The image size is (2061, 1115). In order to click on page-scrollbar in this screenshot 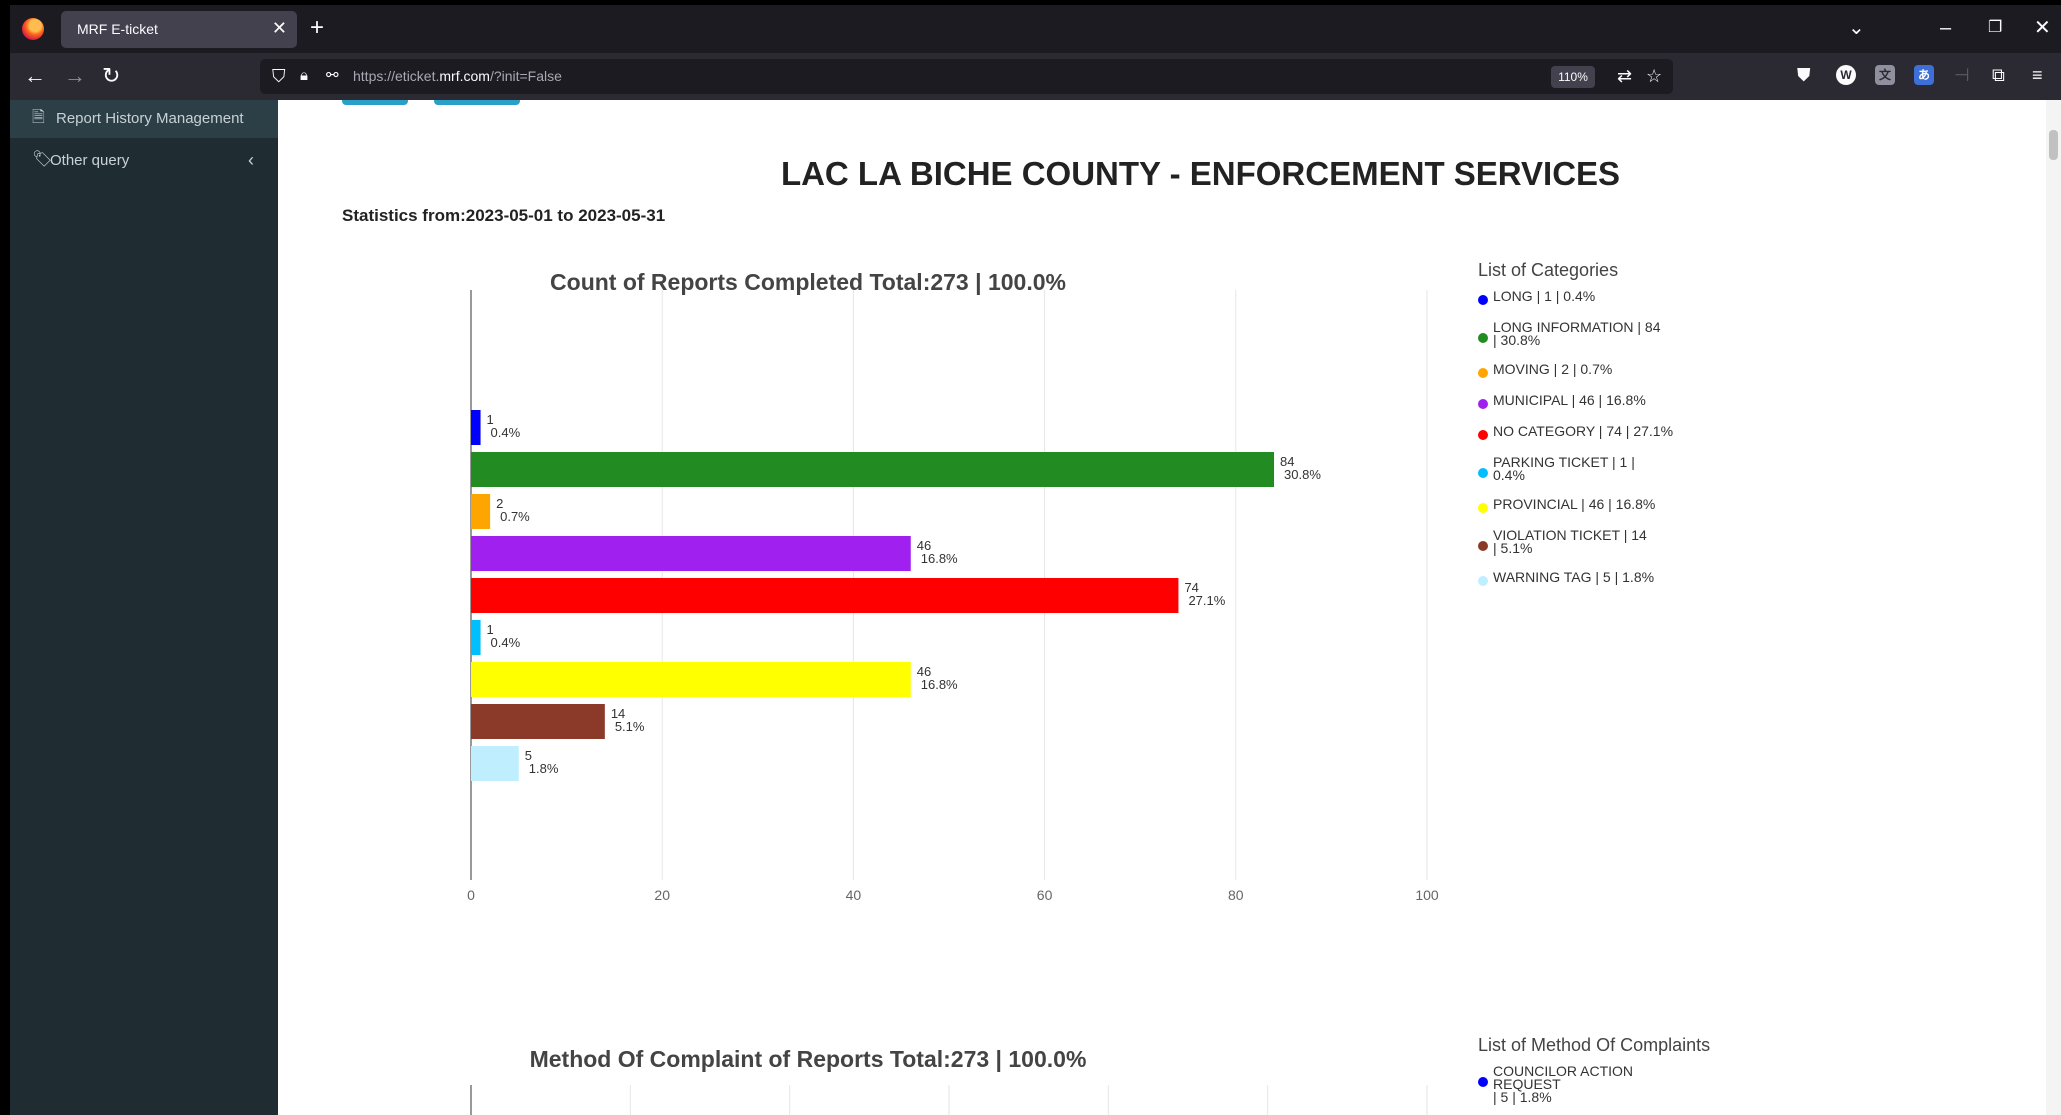, I will do `click(2053, 607)`.